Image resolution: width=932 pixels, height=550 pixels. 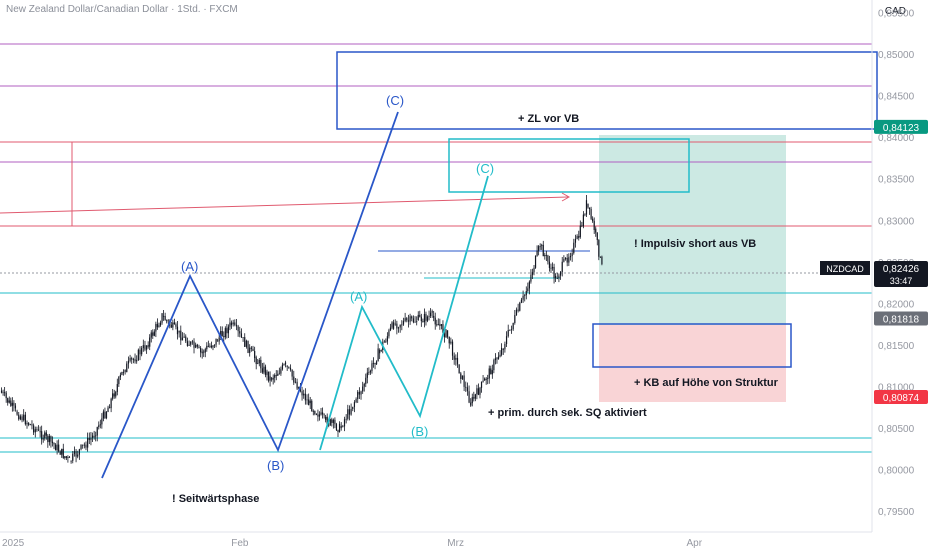 What do you see at coordinates (215, 499) in the screenshot?
I see `note-seitwaerts: ! Seitwärtsphase` at bounding box center [215, 499].